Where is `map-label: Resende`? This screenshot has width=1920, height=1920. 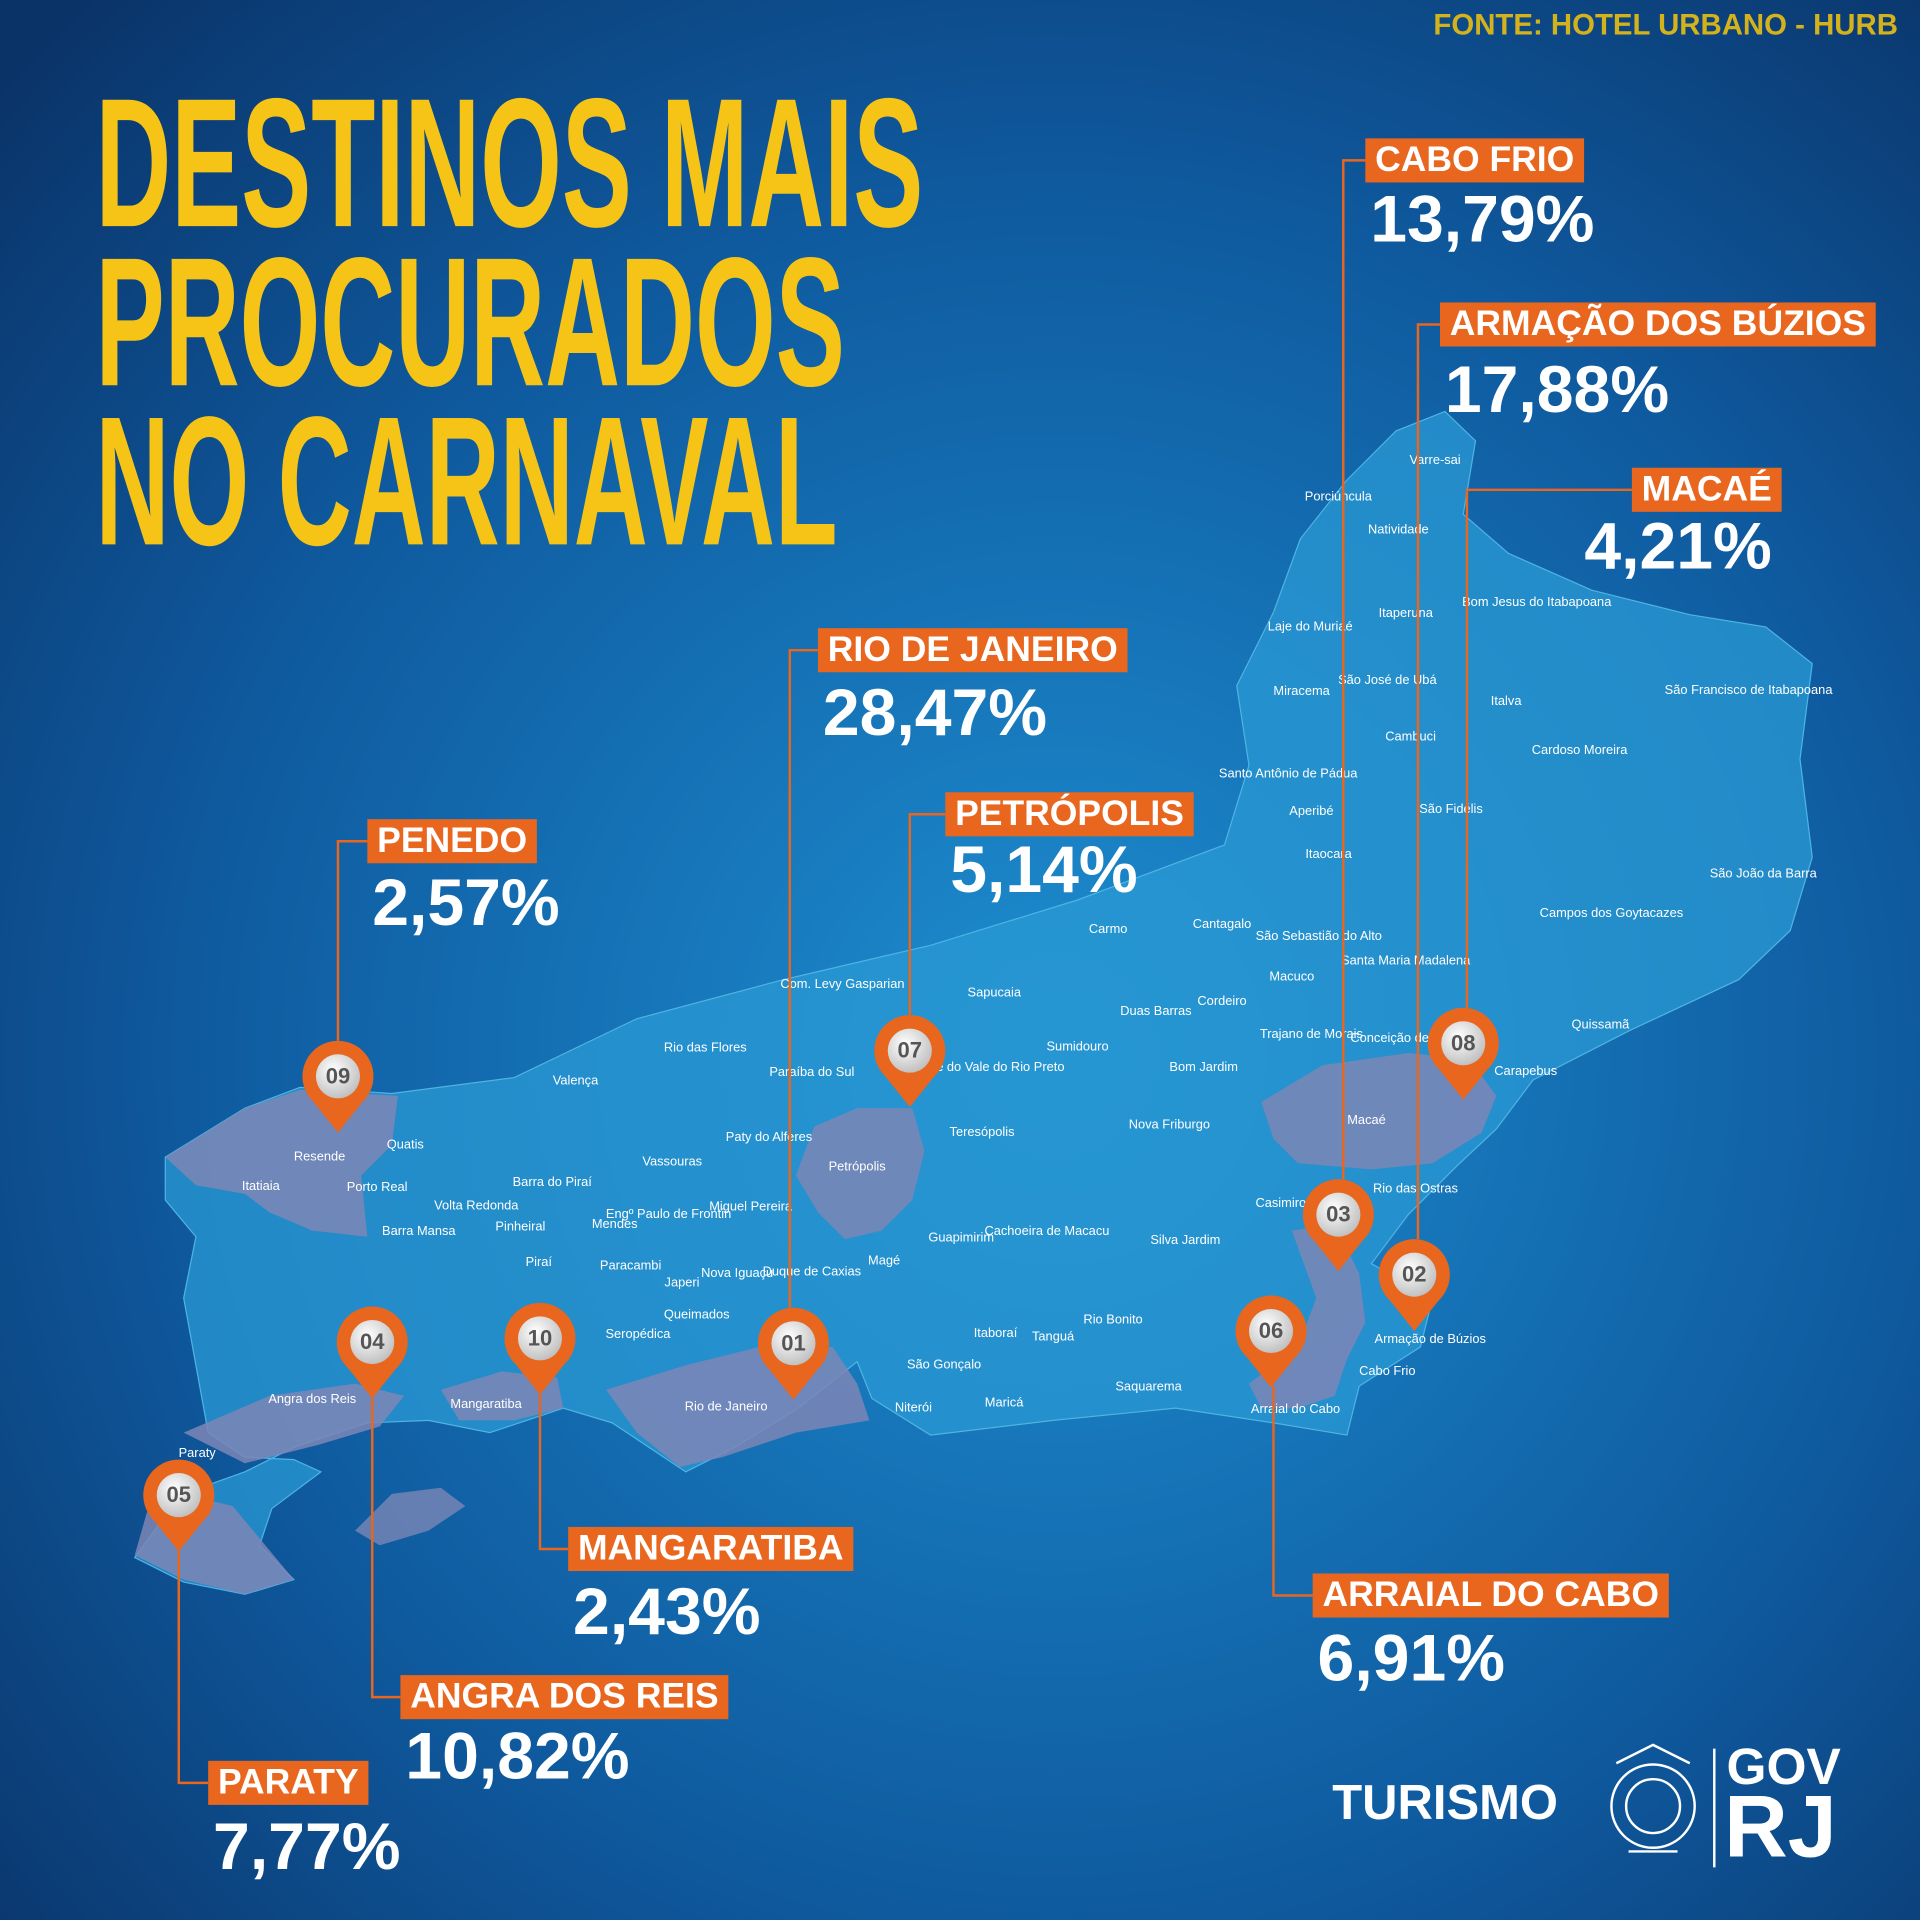 map-label: Resende is located at coordinates (319, 1156).